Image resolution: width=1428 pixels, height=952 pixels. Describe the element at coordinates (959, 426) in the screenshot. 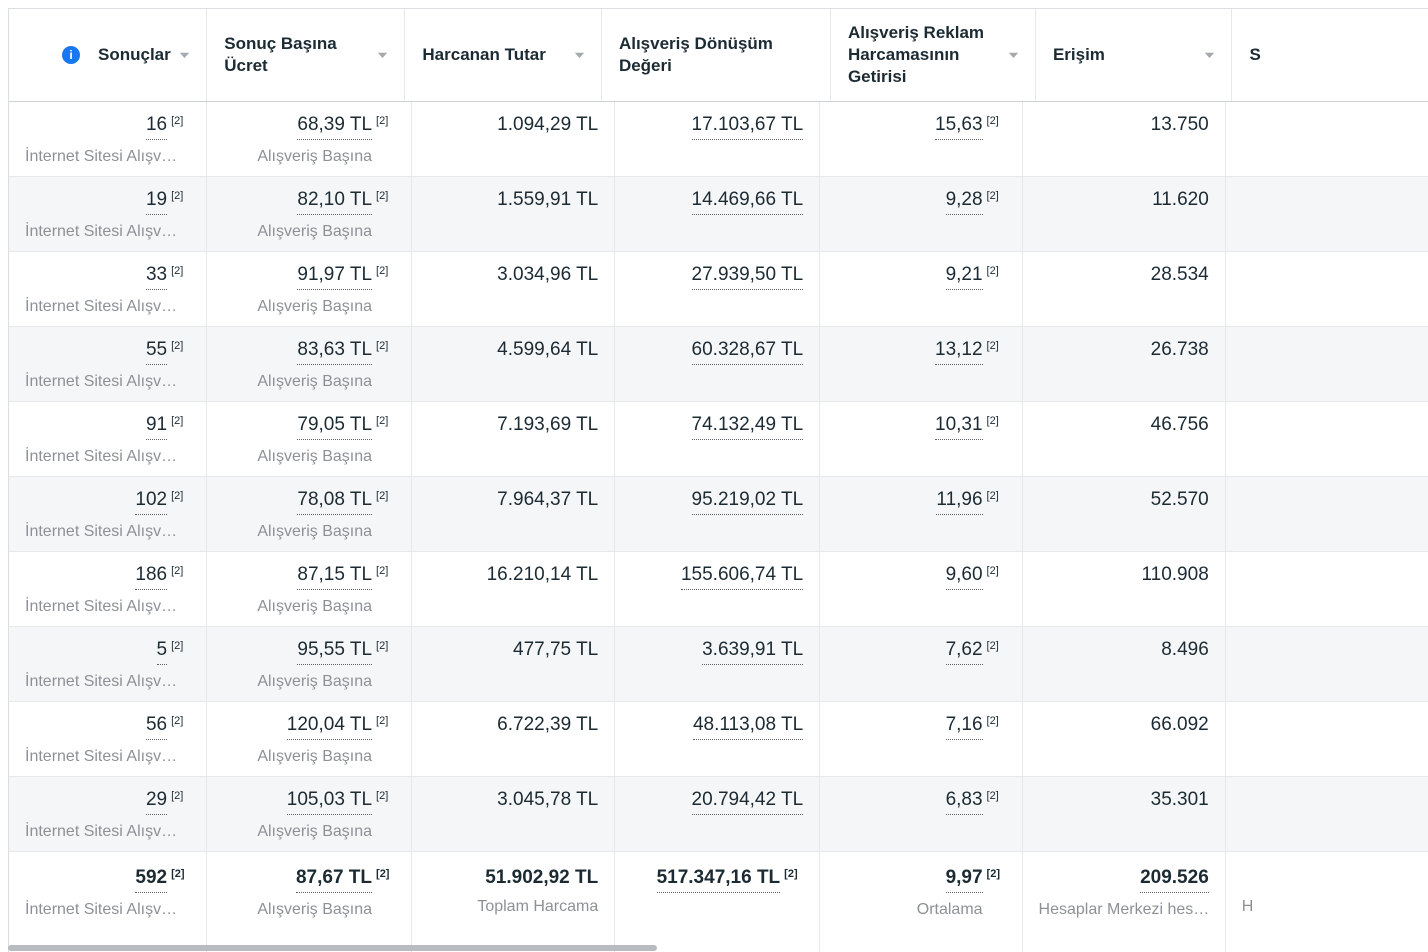

I see `metric-value: 10,31` at that location.